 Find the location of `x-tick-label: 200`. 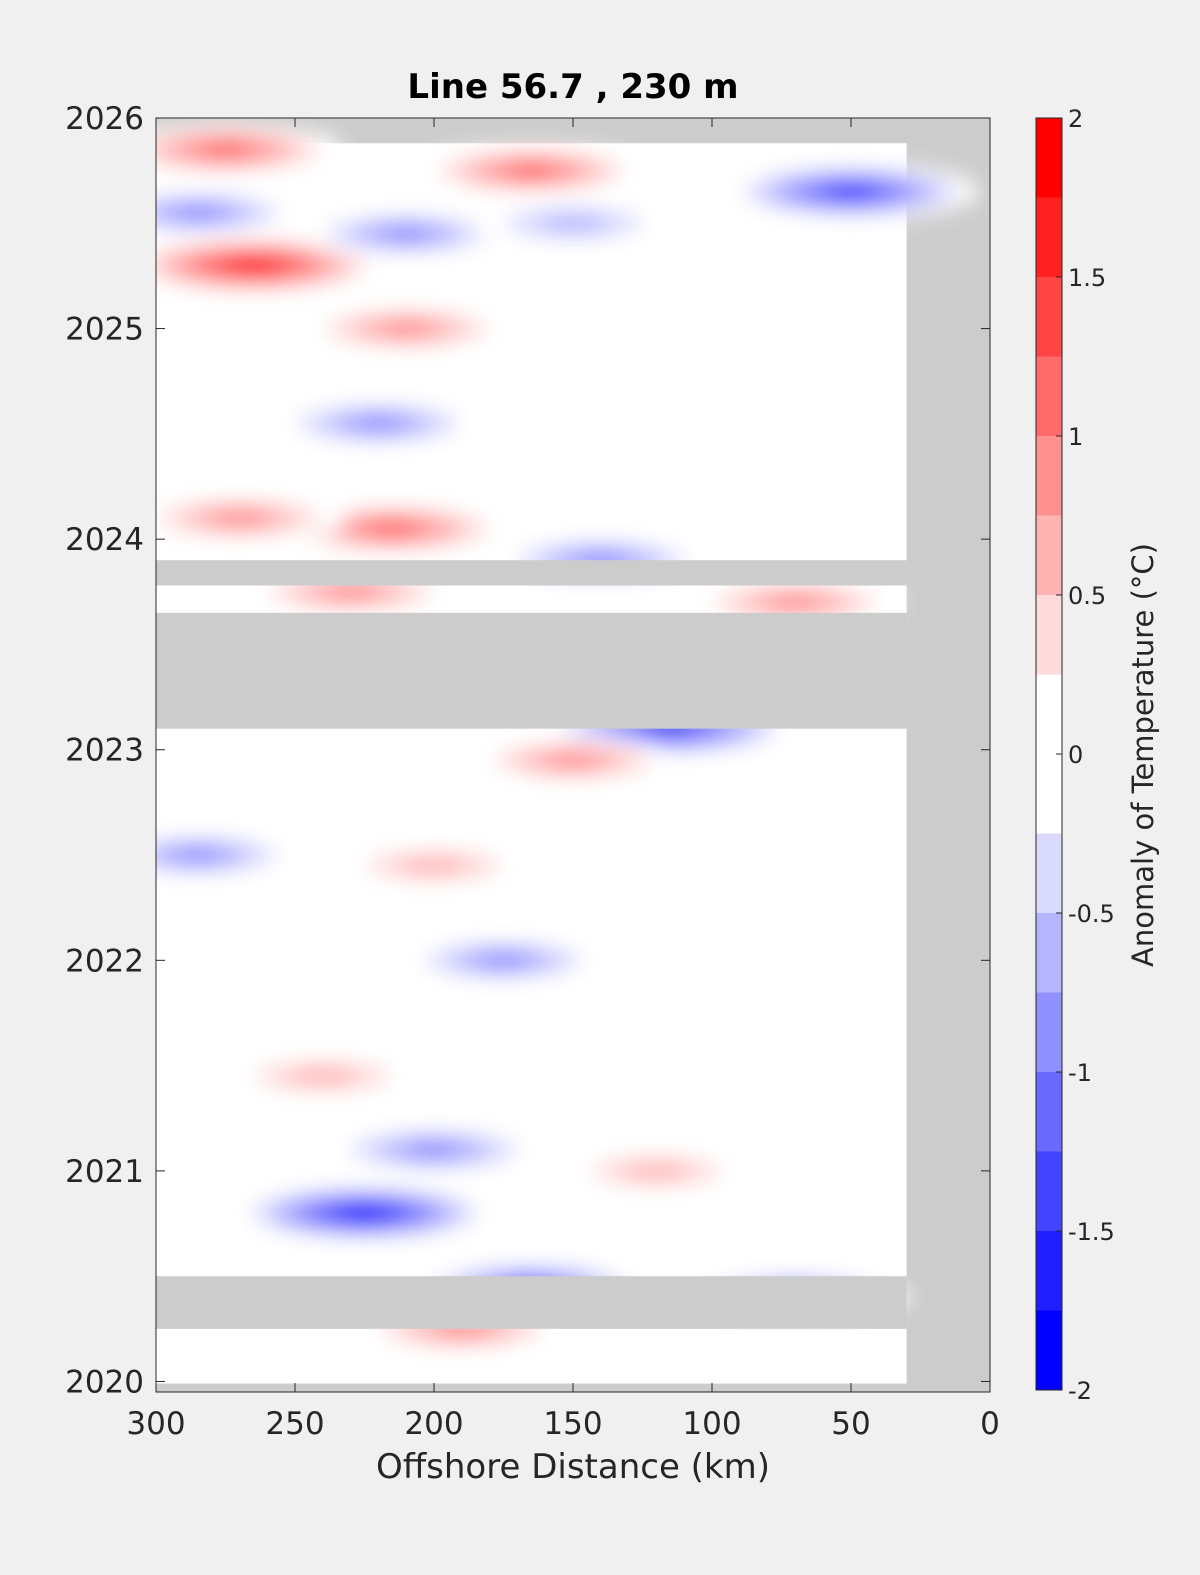

x-tick-label: 200 is located at coordinates (433, 1424).